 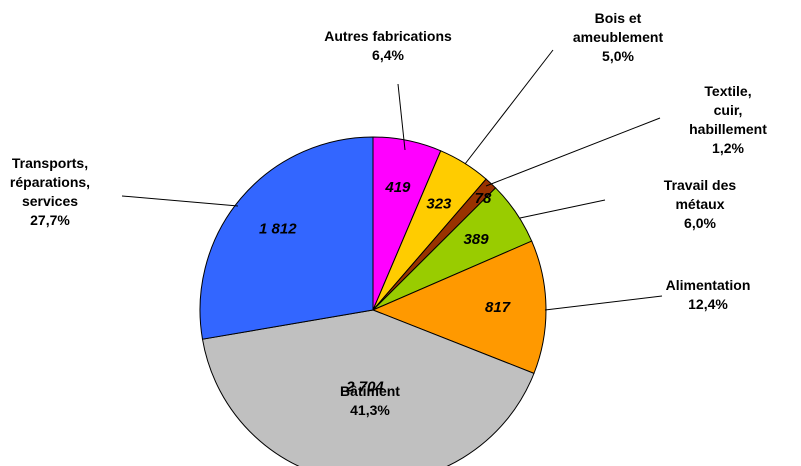 I want to click on percent-label: 6,0%, so click(x=700, y=223).